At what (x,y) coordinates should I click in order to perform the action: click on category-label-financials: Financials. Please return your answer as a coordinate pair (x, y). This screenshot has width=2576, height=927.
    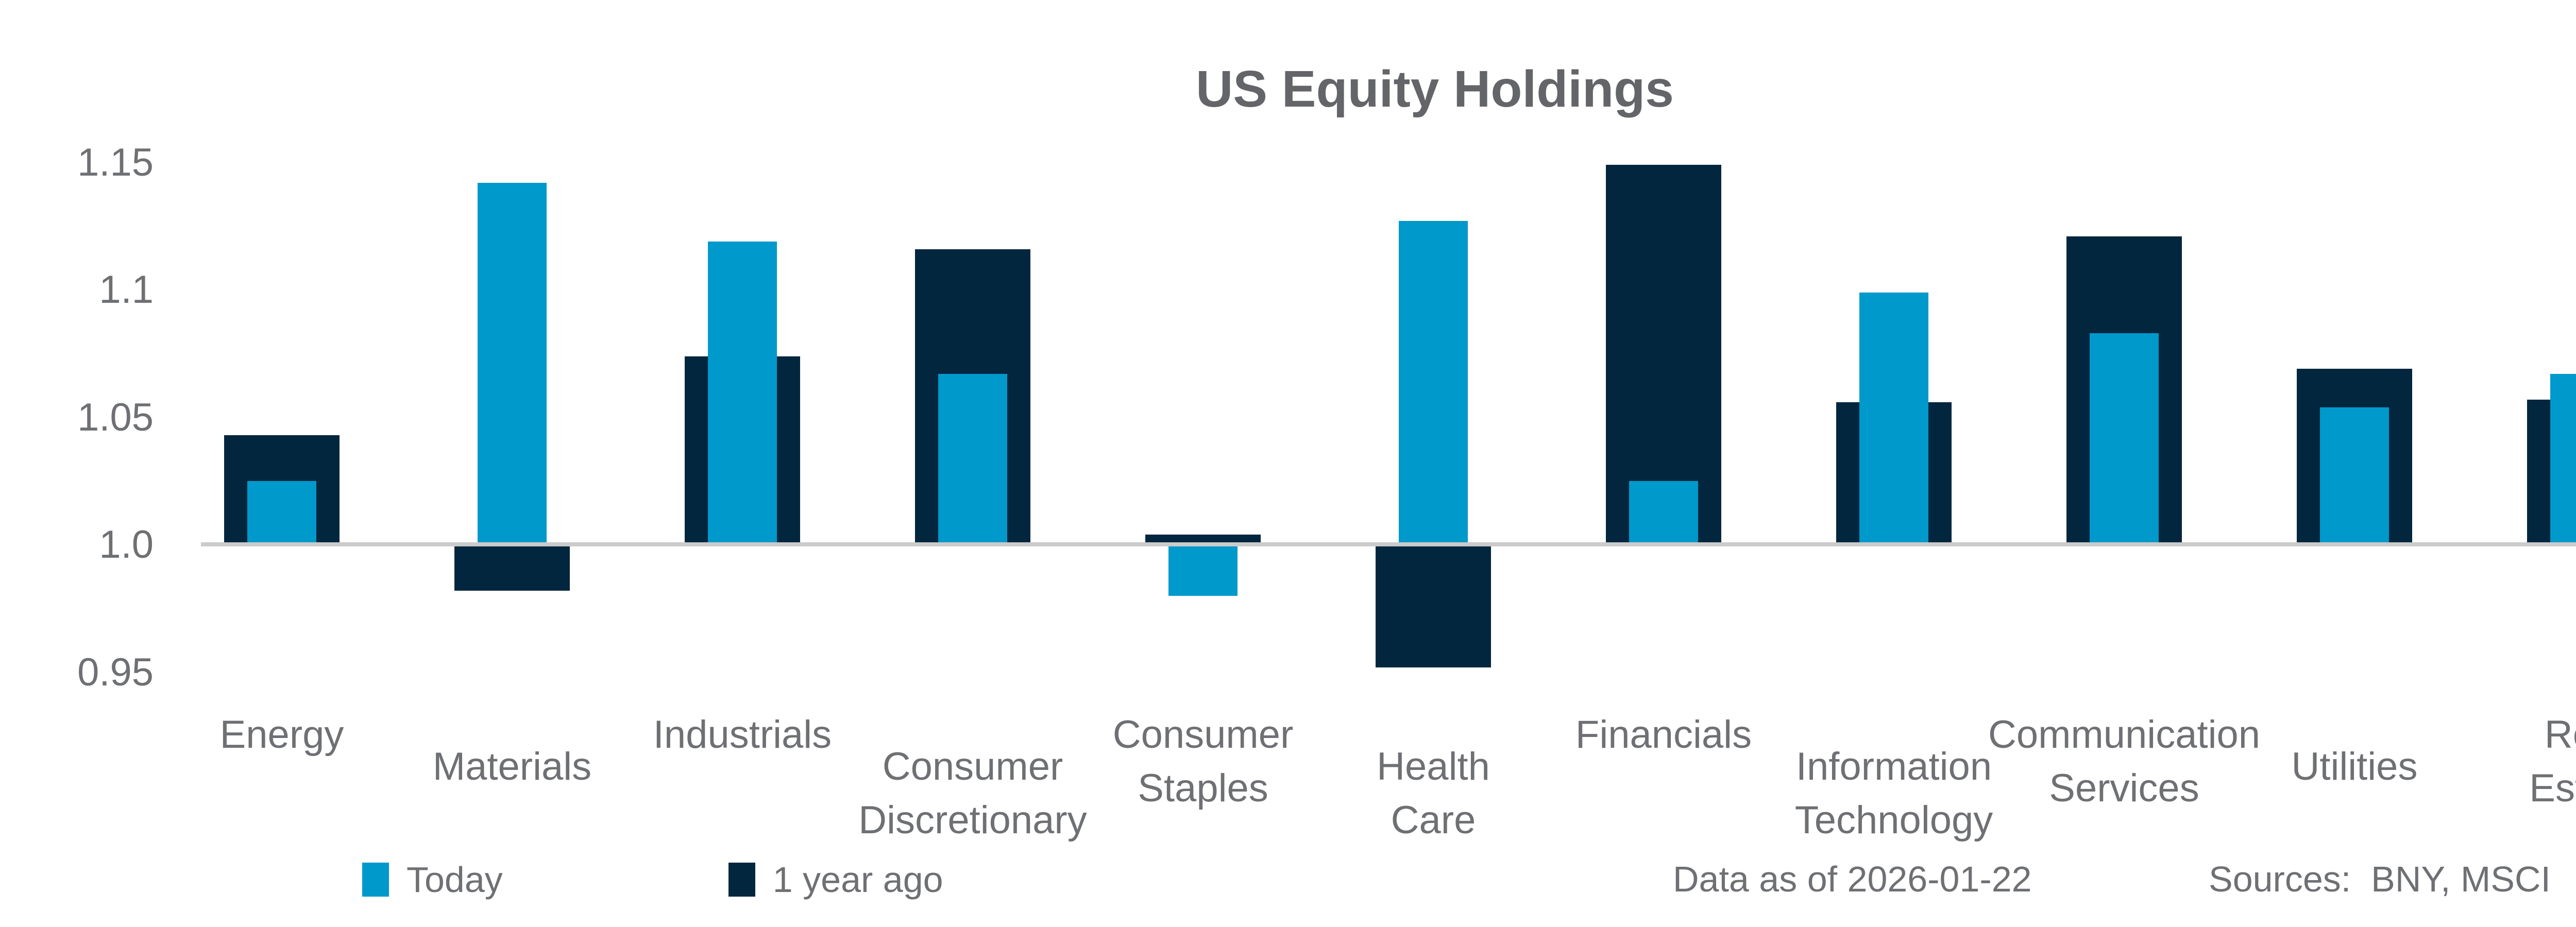
    Looking at the image, I should click on (1663, 735).